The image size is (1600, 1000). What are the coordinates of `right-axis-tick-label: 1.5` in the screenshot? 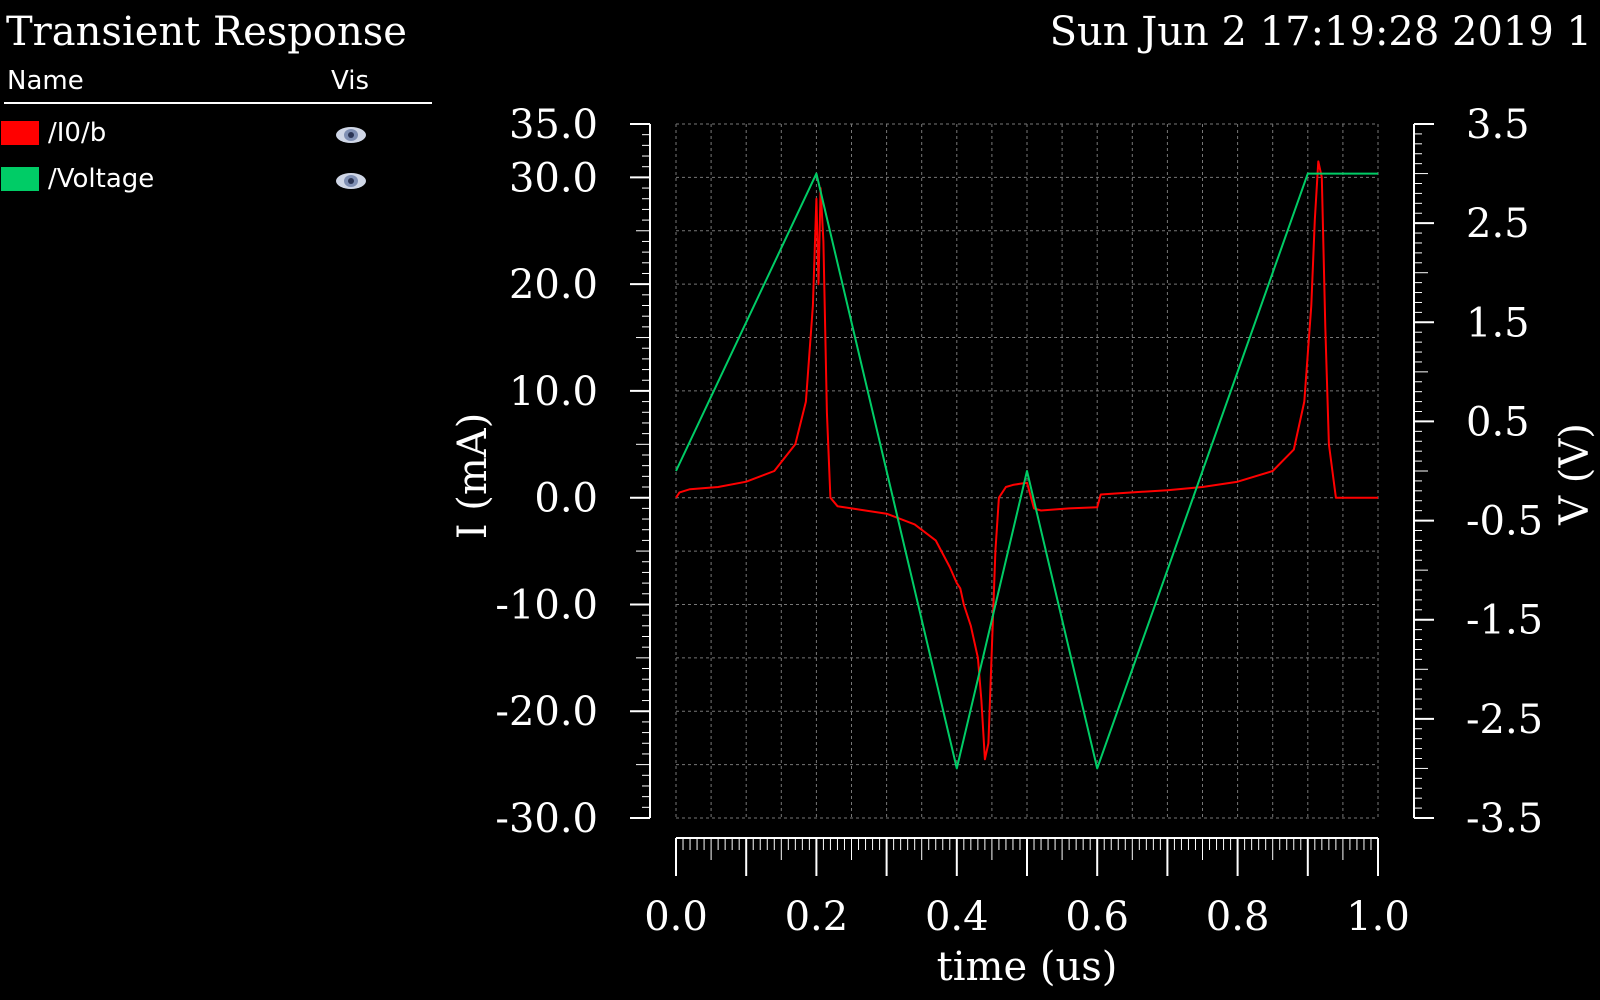 It's located at (1498, 323).